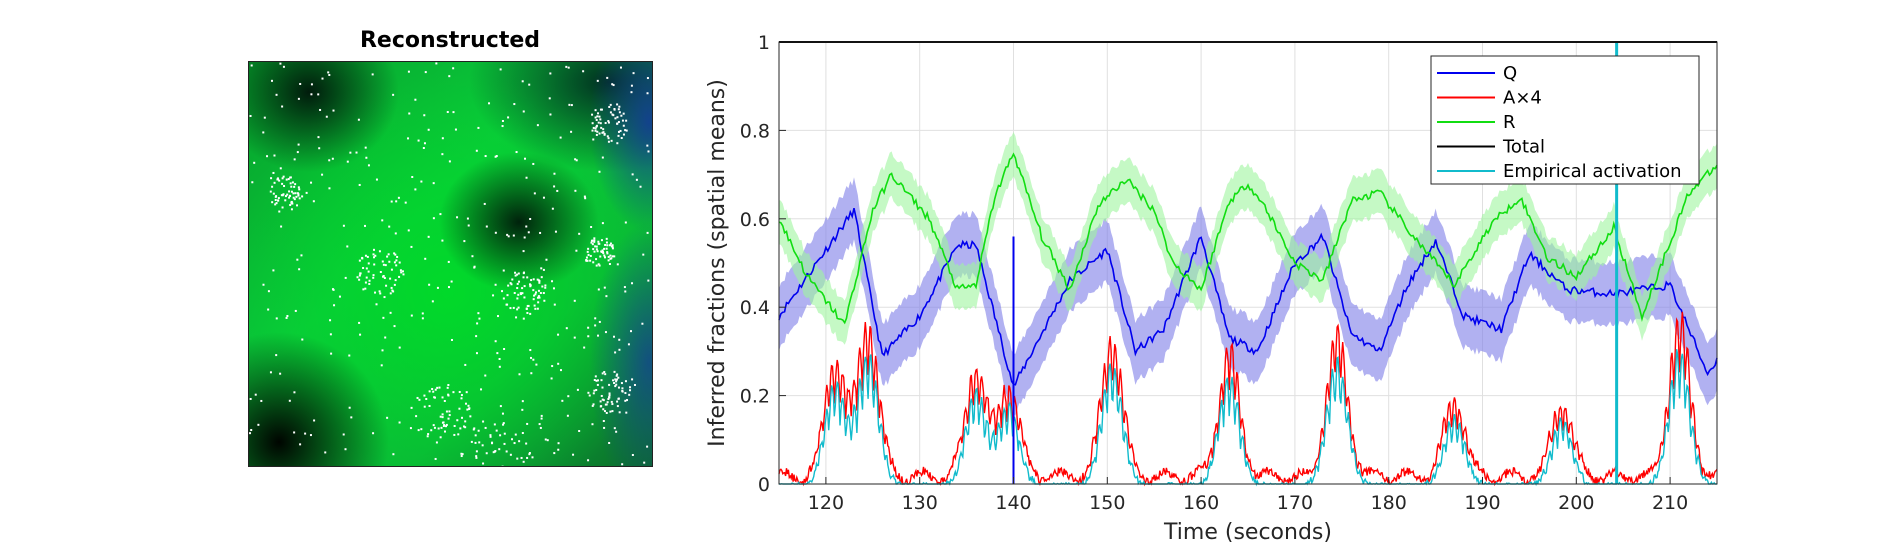  I want to click on y-axis-label: Inferred fractions (spatial means), so click(717, 263).